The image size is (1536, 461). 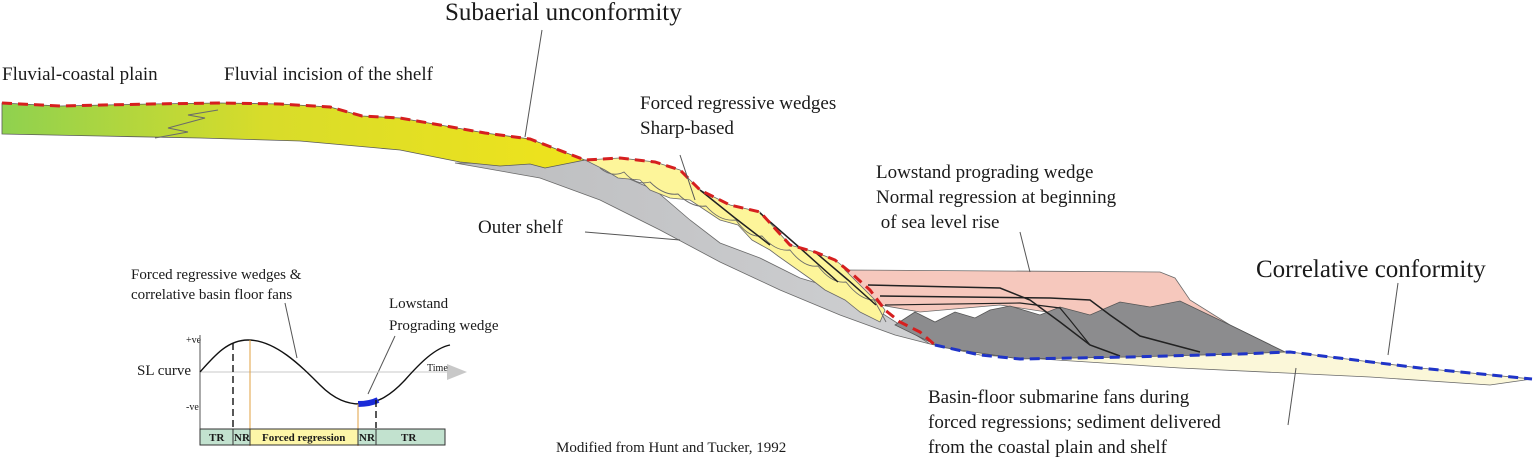 What do you see at coordinates (457, 372) in the screenshot?
I see `inset-time-arrow-icon` at bounding box center [457, 372].